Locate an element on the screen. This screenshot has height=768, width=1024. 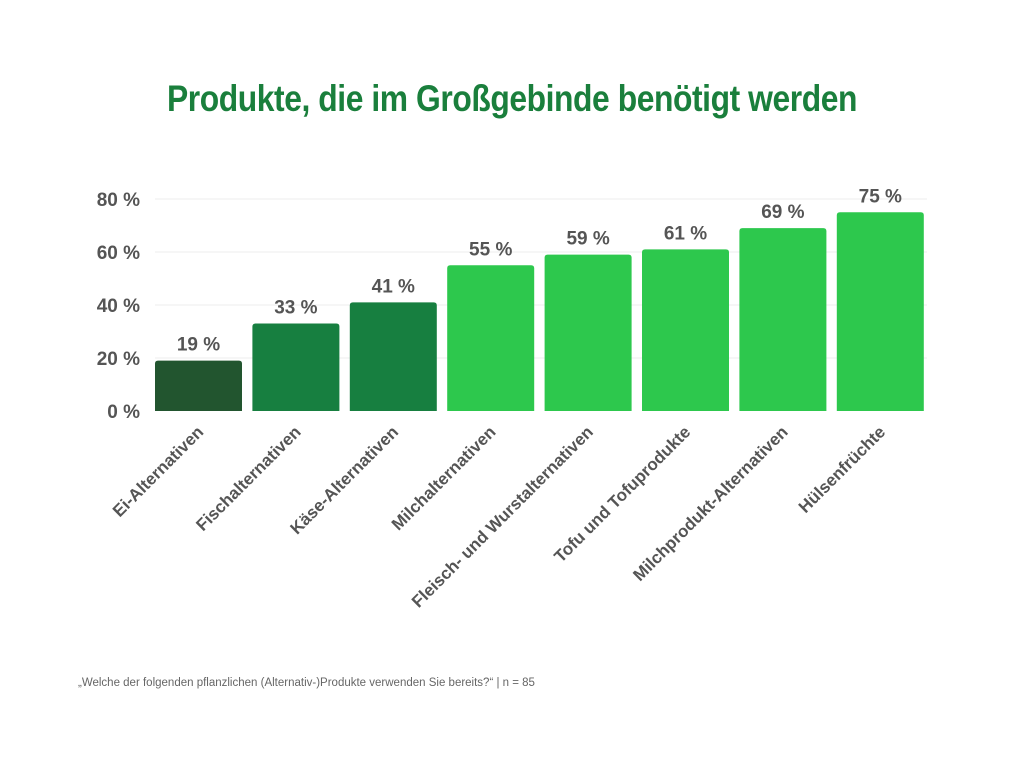
data-label: 59 % is located at coordinates (587, 239).